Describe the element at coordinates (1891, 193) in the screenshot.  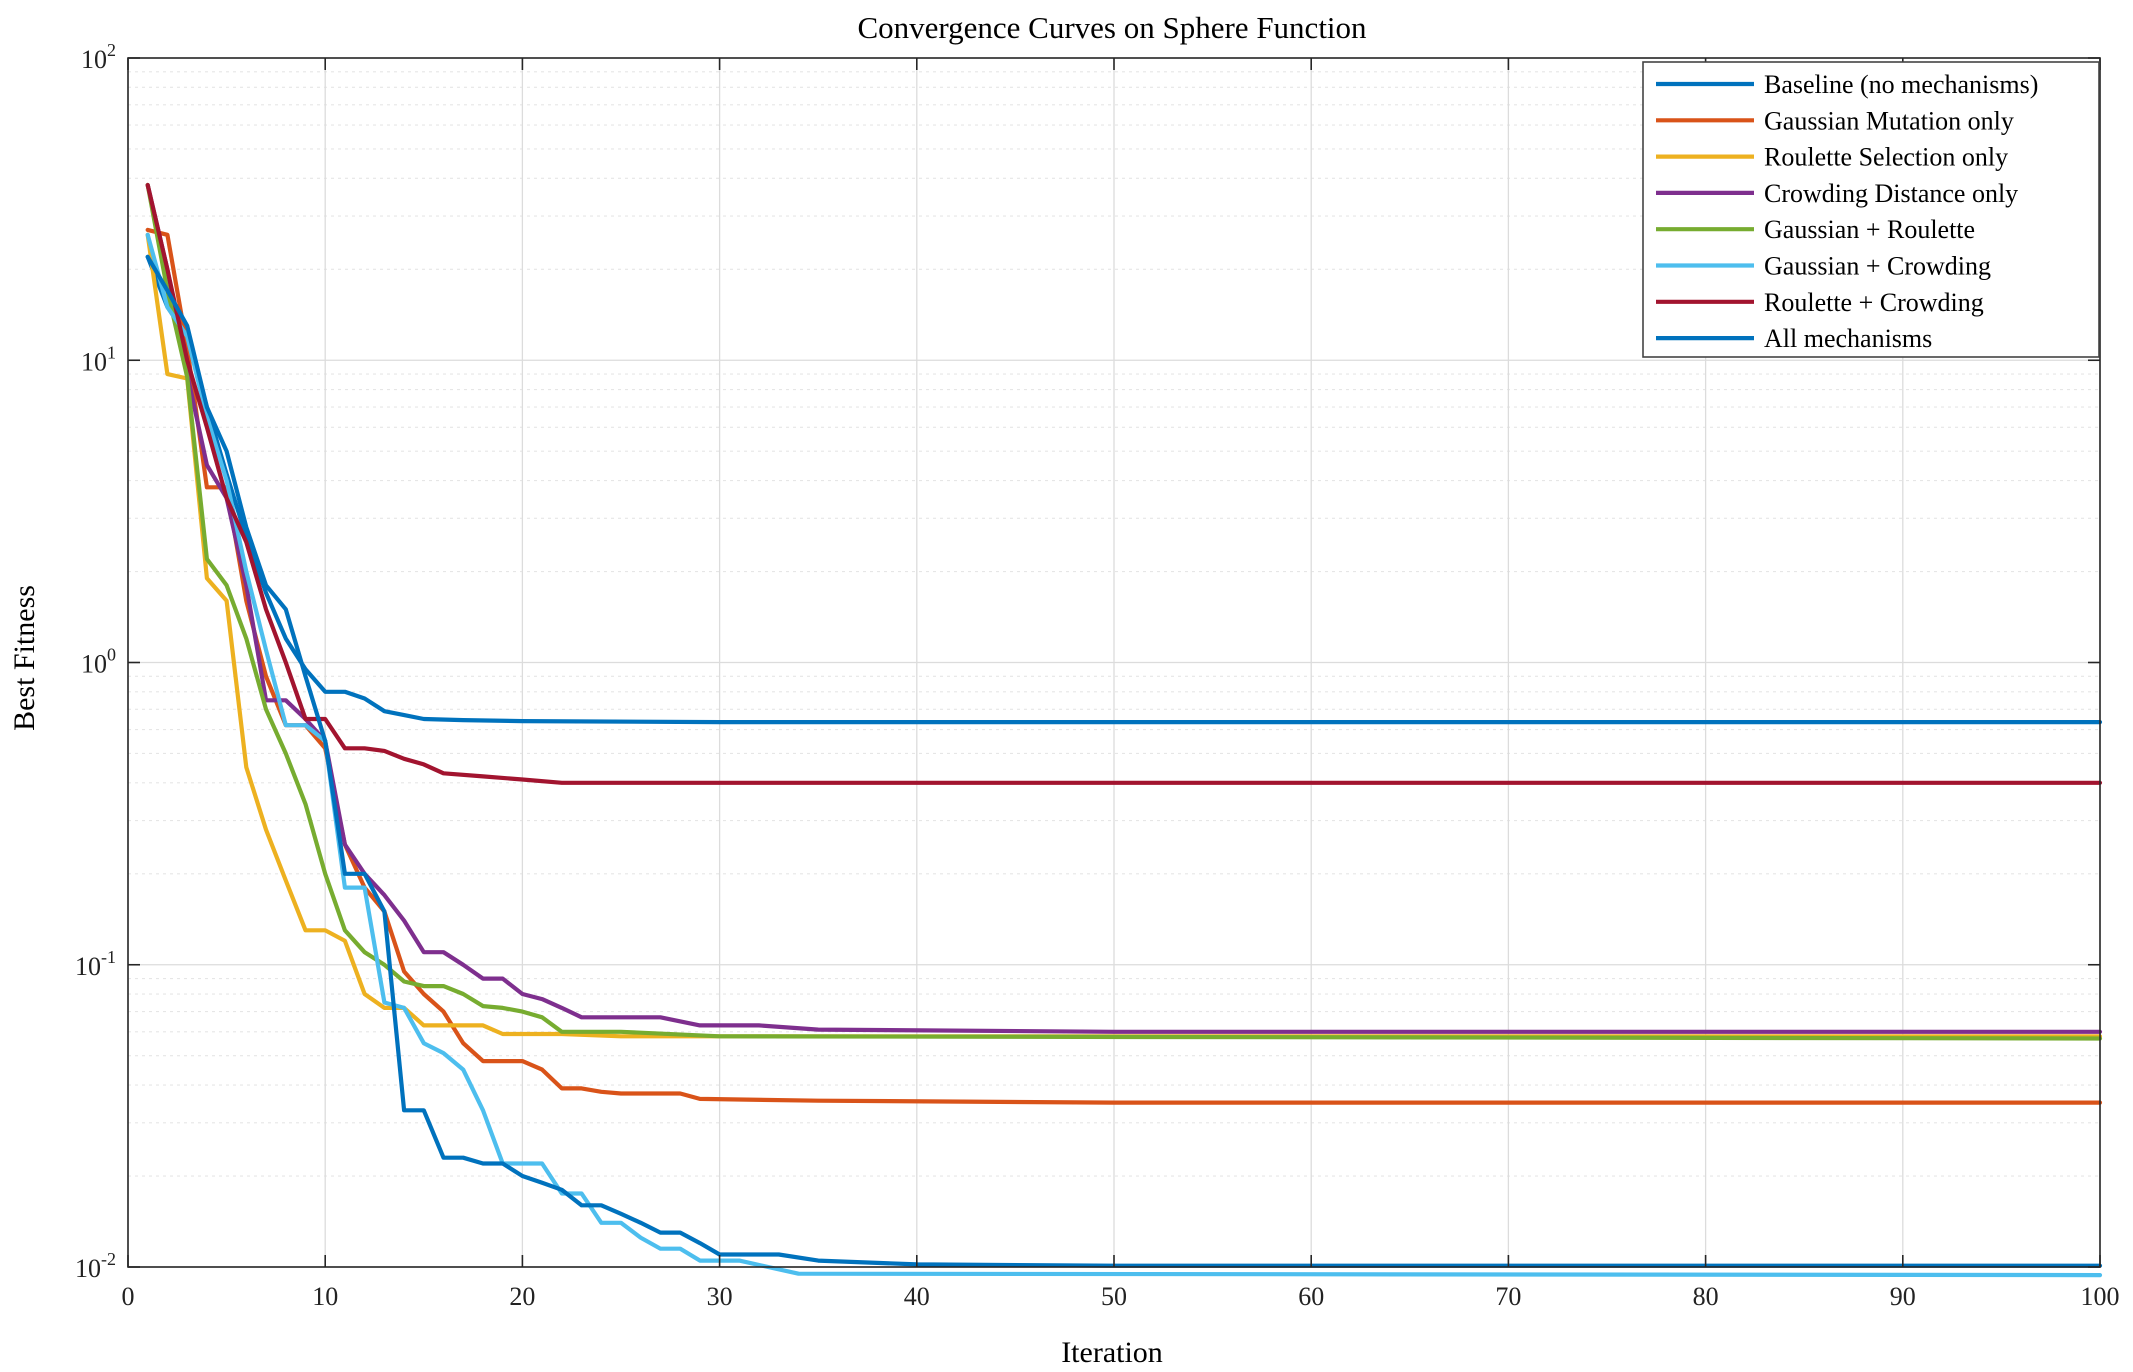
I see `legend-label-4: Crowding Distance only` at that location.